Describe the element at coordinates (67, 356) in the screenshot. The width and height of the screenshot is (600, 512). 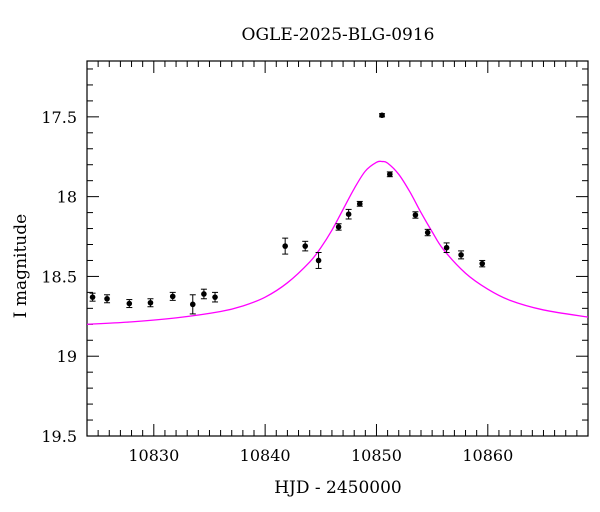
I see `y-tick-label: 19` at that location.